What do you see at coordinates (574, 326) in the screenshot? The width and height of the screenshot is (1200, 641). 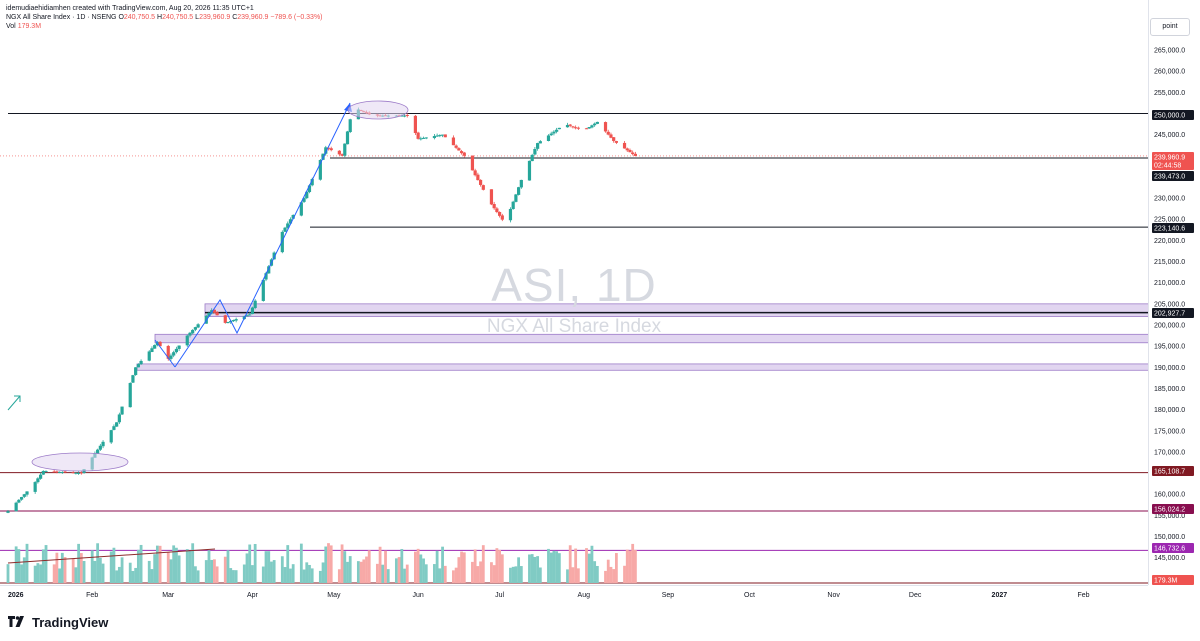 I see `watermark-subtitle: NGX All Share Index` at bounding box center [574, 326].